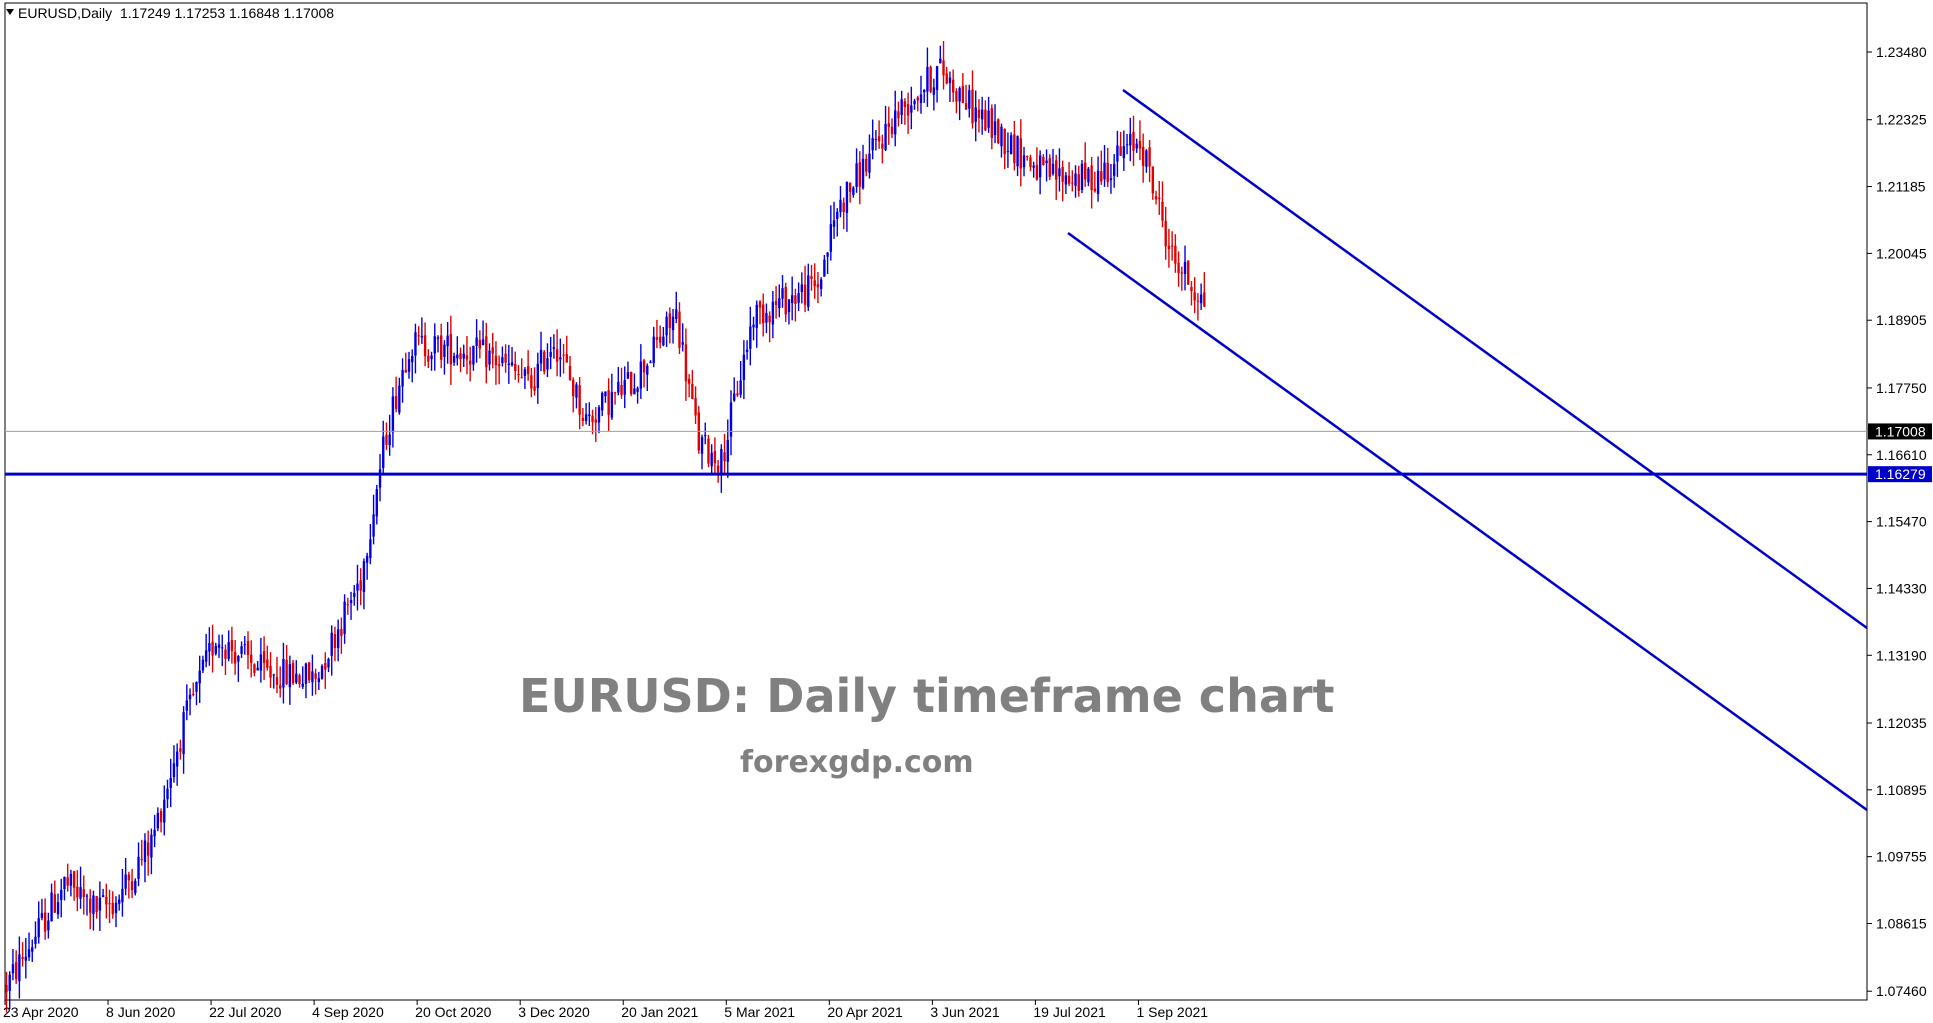  Describe the element at coordinates (1900, 474) in the screenshot. I see `support-price-label: 1.16279` at that location.